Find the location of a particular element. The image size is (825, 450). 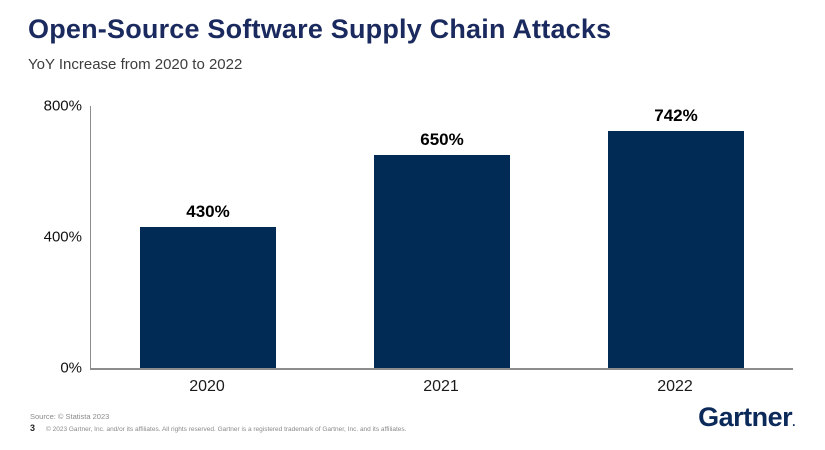

y-tick-label: 400% is located at coordinates (62, 237).